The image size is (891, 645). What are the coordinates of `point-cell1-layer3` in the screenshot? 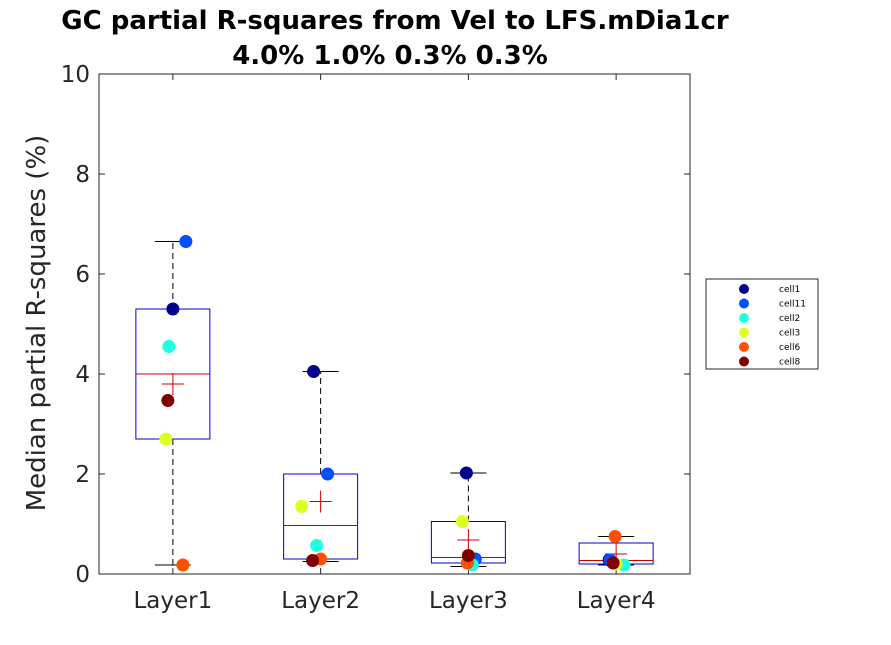 It's located at (466, 473).